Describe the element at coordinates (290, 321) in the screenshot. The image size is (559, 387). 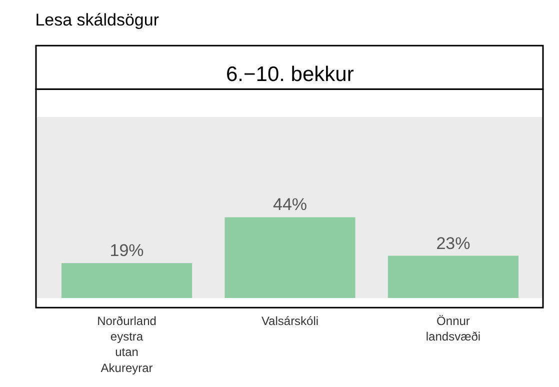
I see `x-tick-label: Valsárskóli` at that location.